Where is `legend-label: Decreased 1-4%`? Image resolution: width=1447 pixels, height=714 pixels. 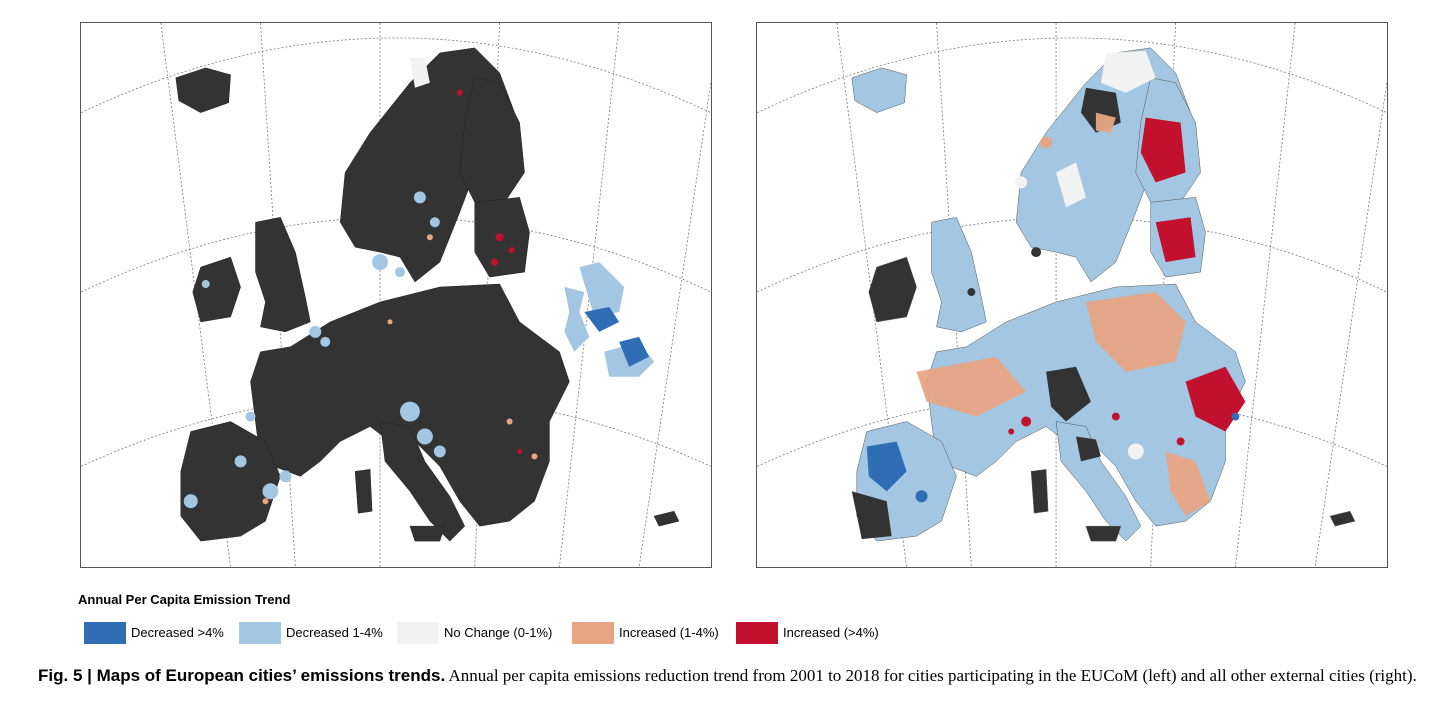 legend-label: Decreased 1-4% is located at coordinates (334, 632).